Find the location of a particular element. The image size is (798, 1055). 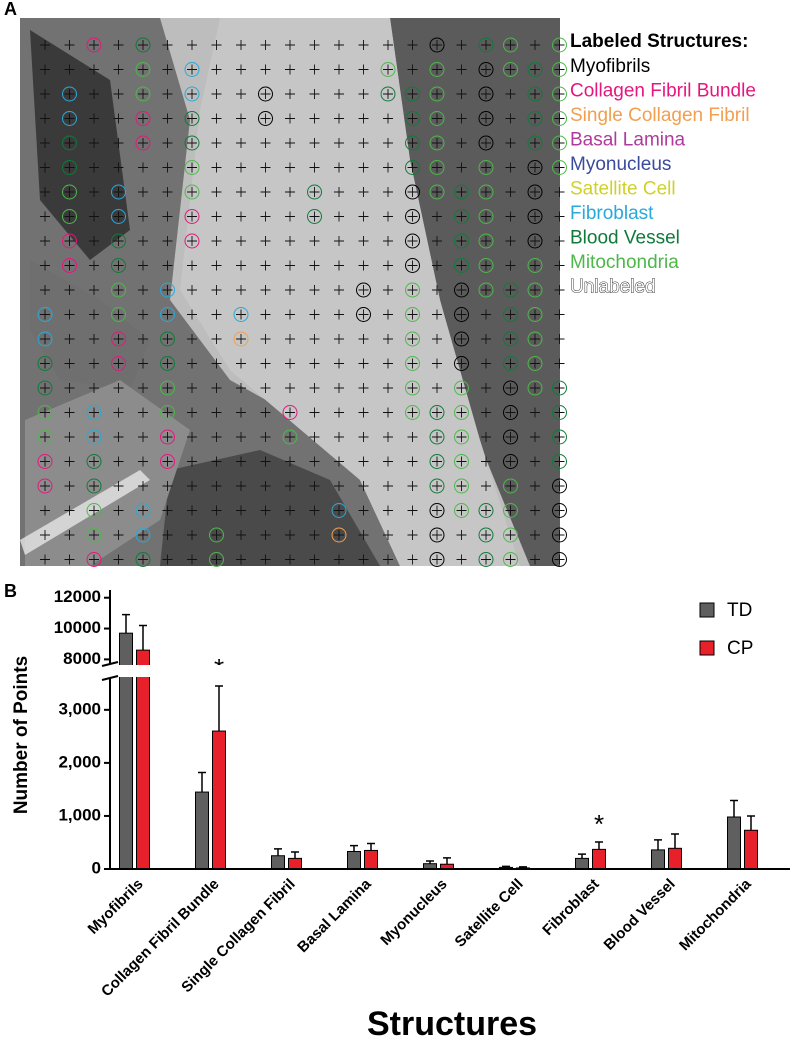

y-tick-label: 2,000 is located at coordinates (79, 761).